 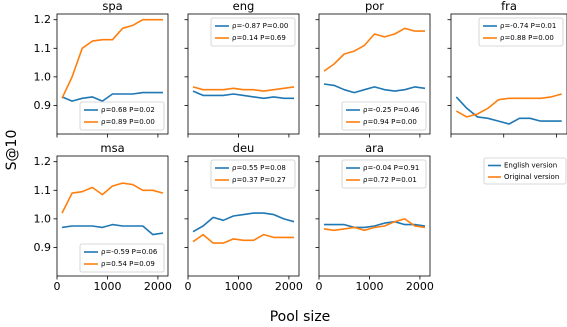 I want to click on subplot-legend: ρ=-0.87 P=0.00 ρ=0.14 P=0.69, so click(x=253, y=32).